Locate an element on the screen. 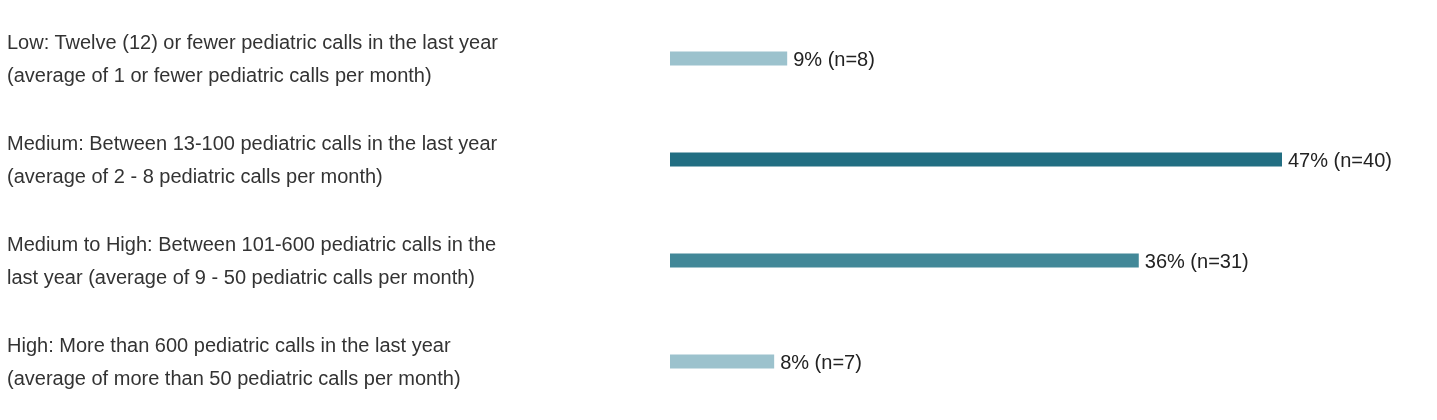  data-label: 47% (n=40) is located at coordinates (1340, 159).